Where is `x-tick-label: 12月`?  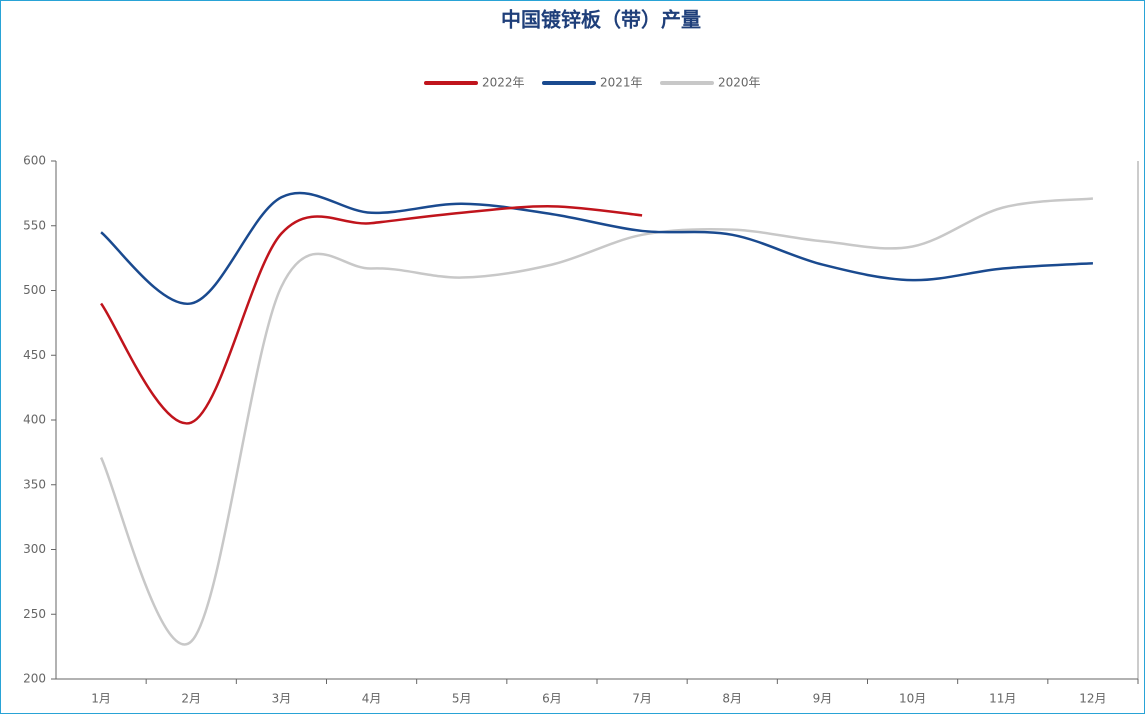 x-tick-label: 12月 is located at coordinates (1092, 699).